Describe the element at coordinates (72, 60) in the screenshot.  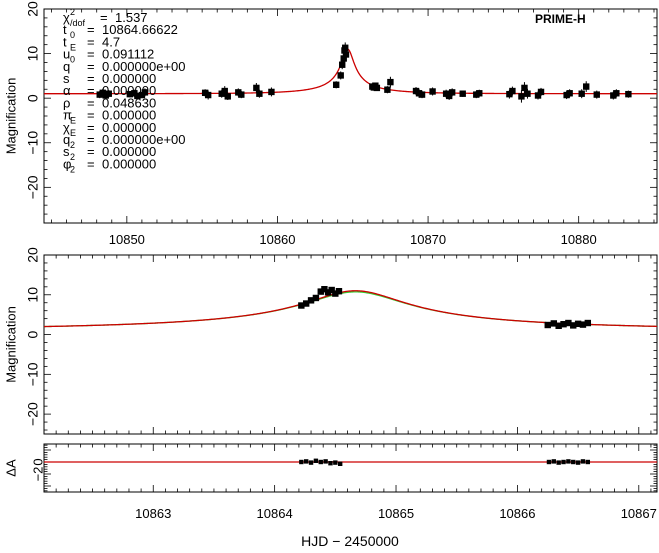
I see `param-subscript: 0` at that location.